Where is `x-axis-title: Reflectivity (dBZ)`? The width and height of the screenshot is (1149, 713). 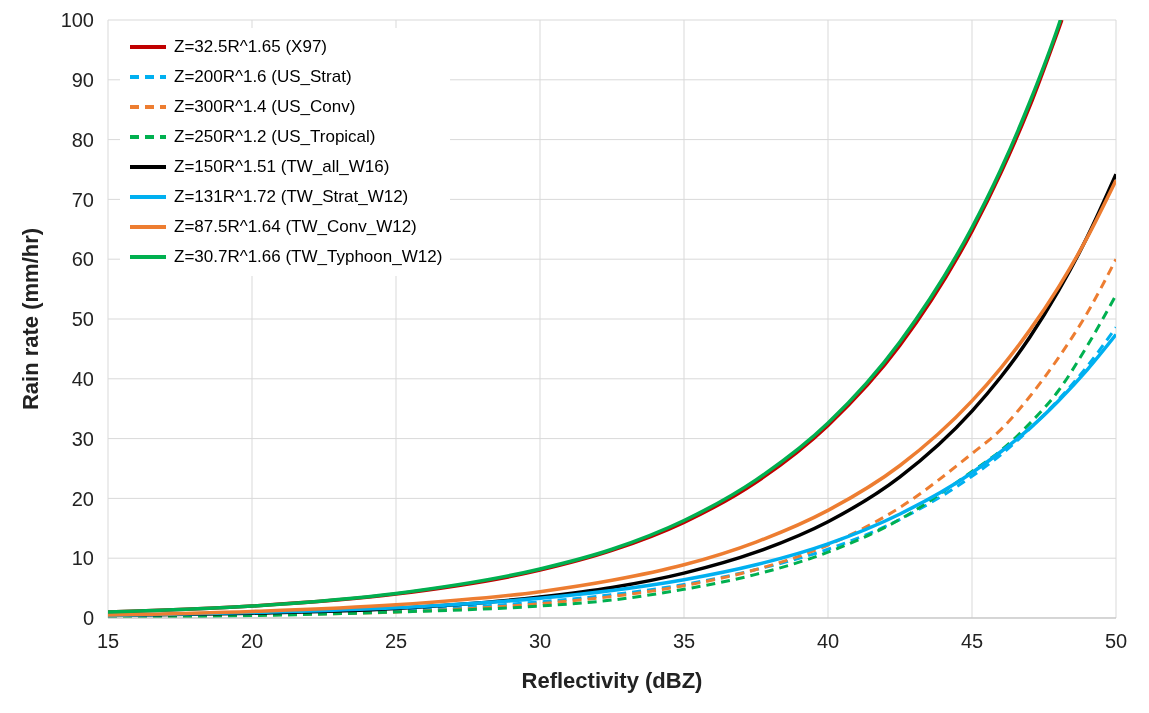 x-axis-title: Reflectivity (dBZ) is located at coordinates (612, 680).